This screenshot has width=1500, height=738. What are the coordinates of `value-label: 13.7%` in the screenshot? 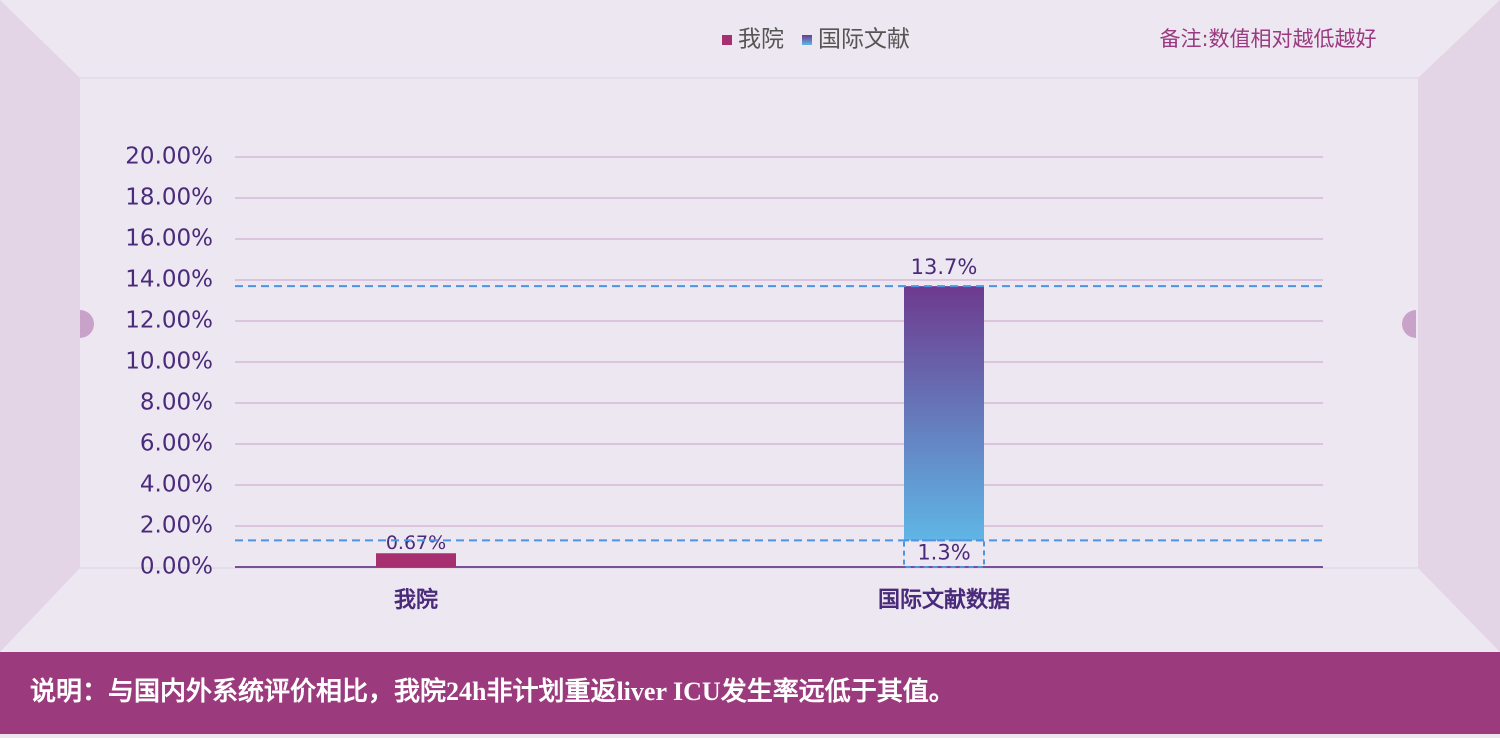 It's located at (944, 267).